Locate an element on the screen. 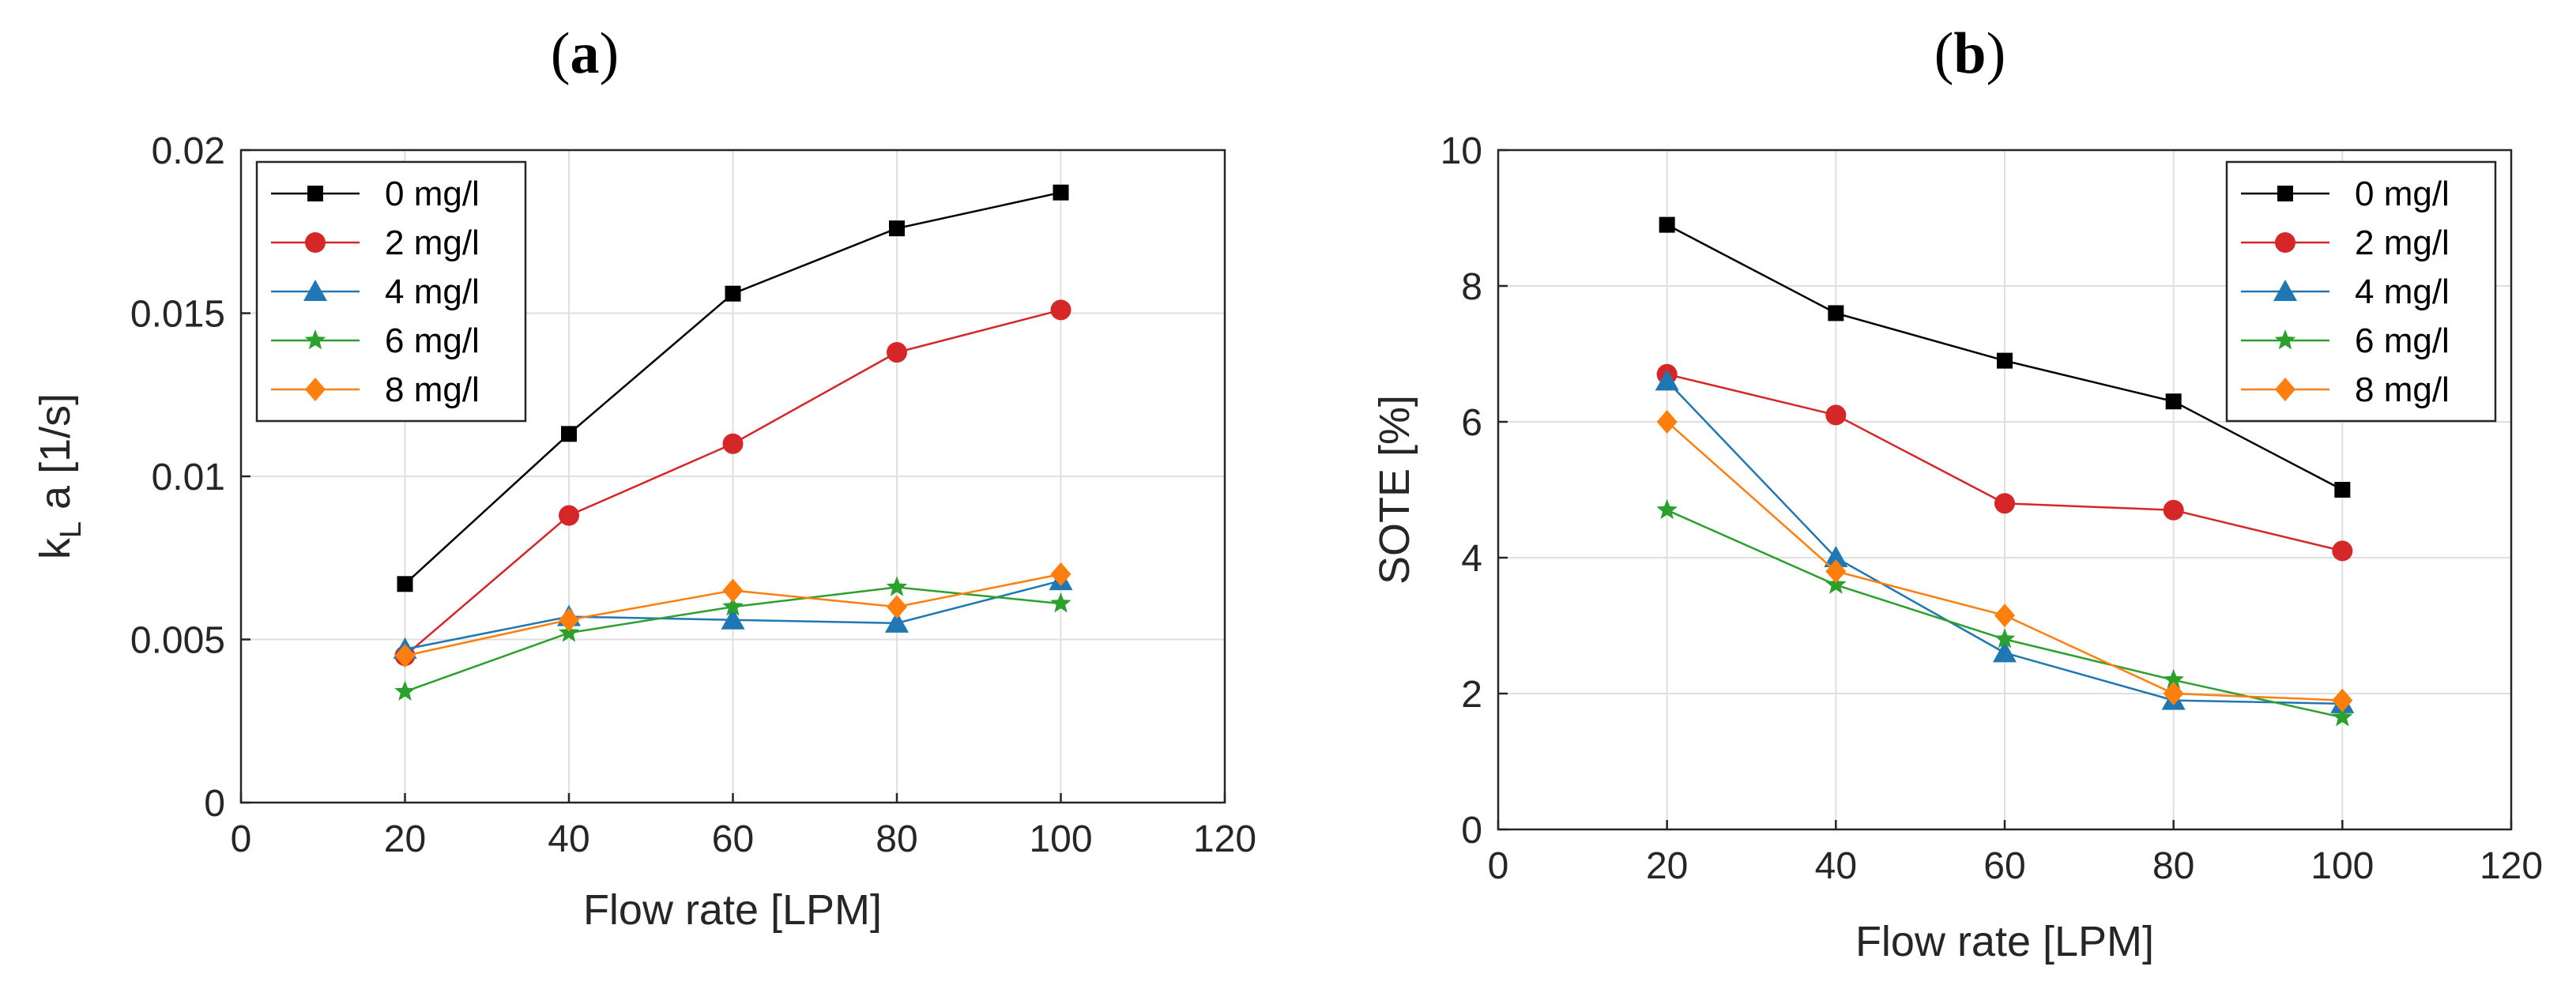  chart-sote-legend: 0 mg/l 2 mg/l 4 mg/l 6 mg/l 8 mg/l is located at coordinates (2361, 291).